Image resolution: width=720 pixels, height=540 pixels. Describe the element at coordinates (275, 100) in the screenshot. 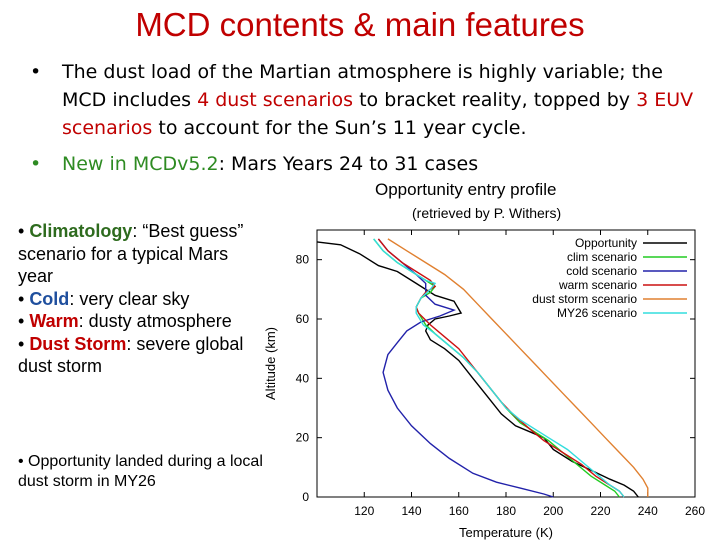

I see `highlight-dust-scenarios: 4 dust scenarios` at that location.